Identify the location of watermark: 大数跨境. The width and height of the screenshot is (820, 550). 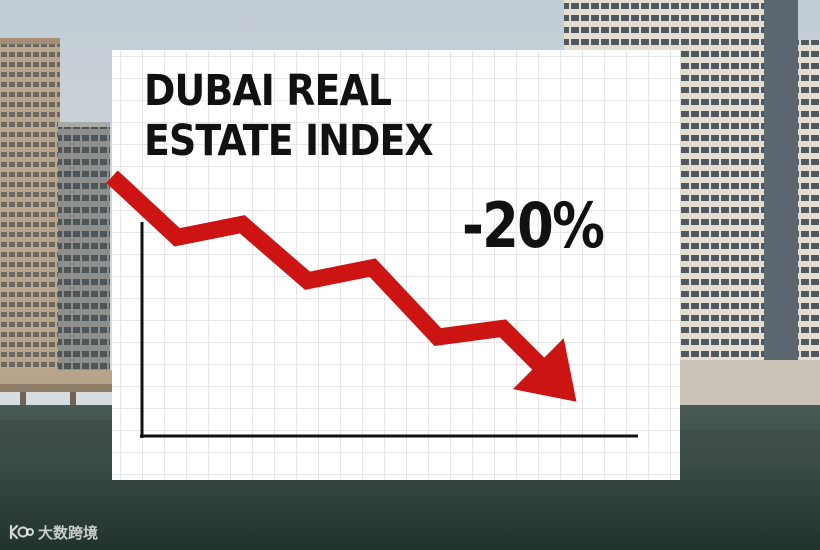
(53, 532).